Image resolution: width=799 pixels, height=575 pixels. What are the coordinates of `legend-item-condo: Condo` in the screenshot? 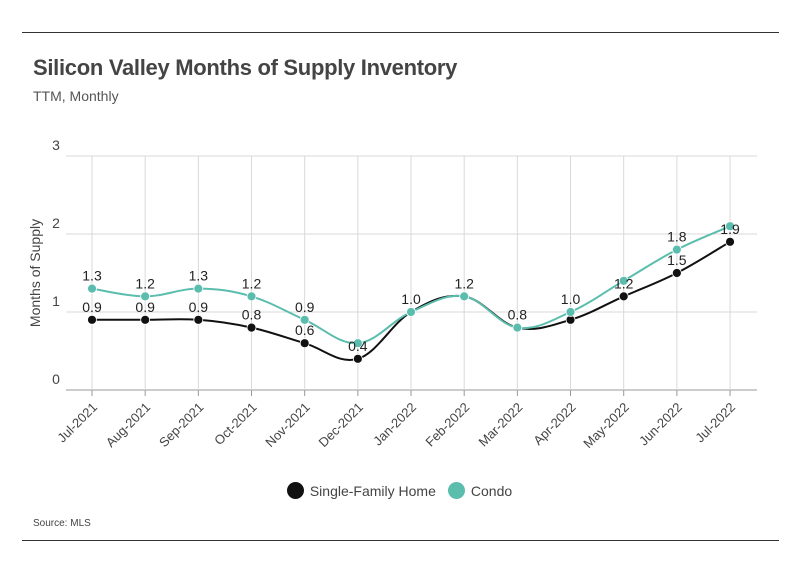 It's located at (480, 490).